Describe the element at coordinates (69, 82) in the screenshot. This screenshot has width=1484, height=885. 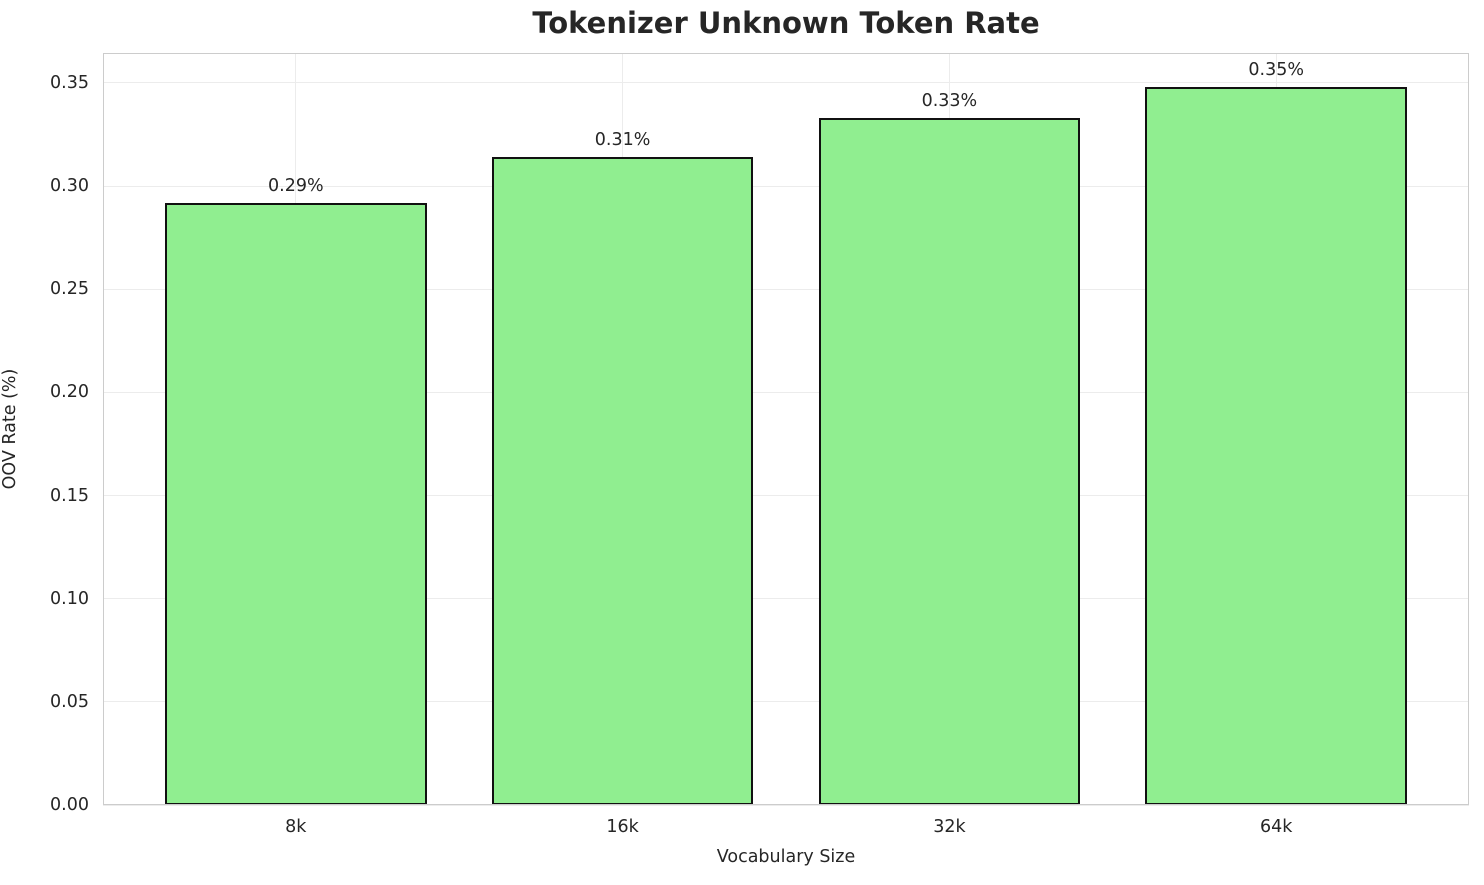
I see `y-tick-label: 0.35` at that location.